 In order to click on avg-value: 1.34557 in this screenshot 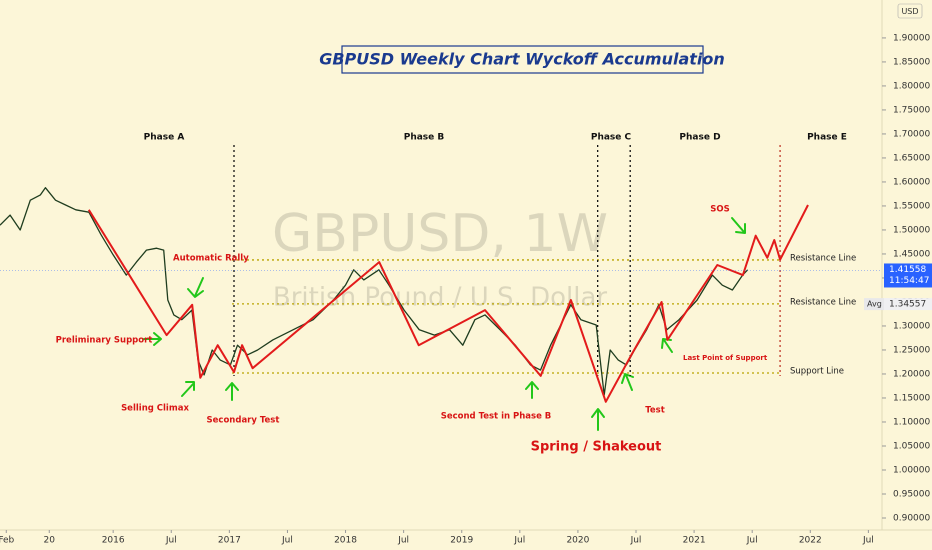, I will do `click(907, 305)`.